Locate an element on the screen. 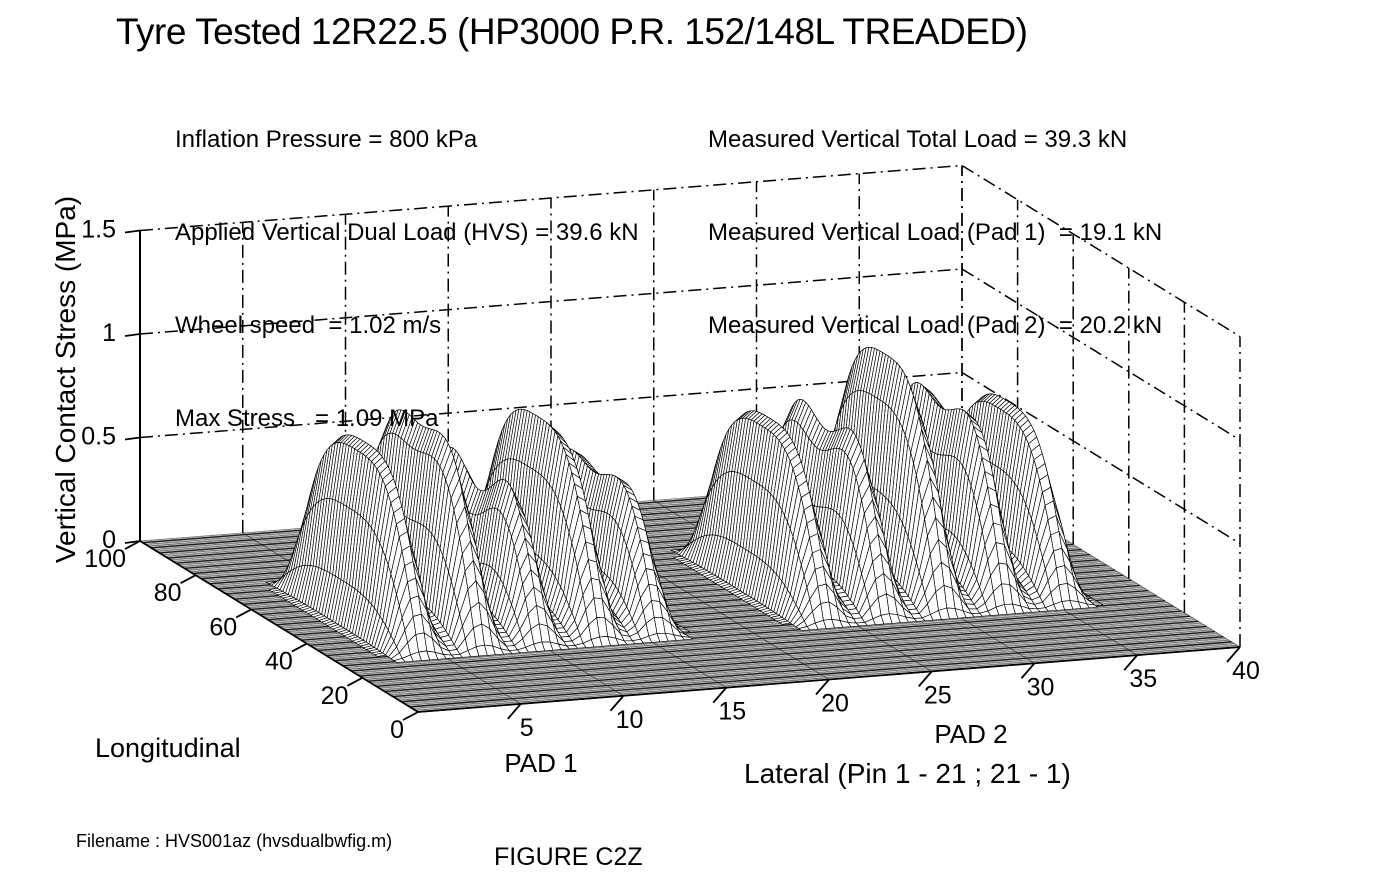 The height and width of the screenshot is (886, 1382). x-tick-label: 5 is located at coordinates (527, 728).